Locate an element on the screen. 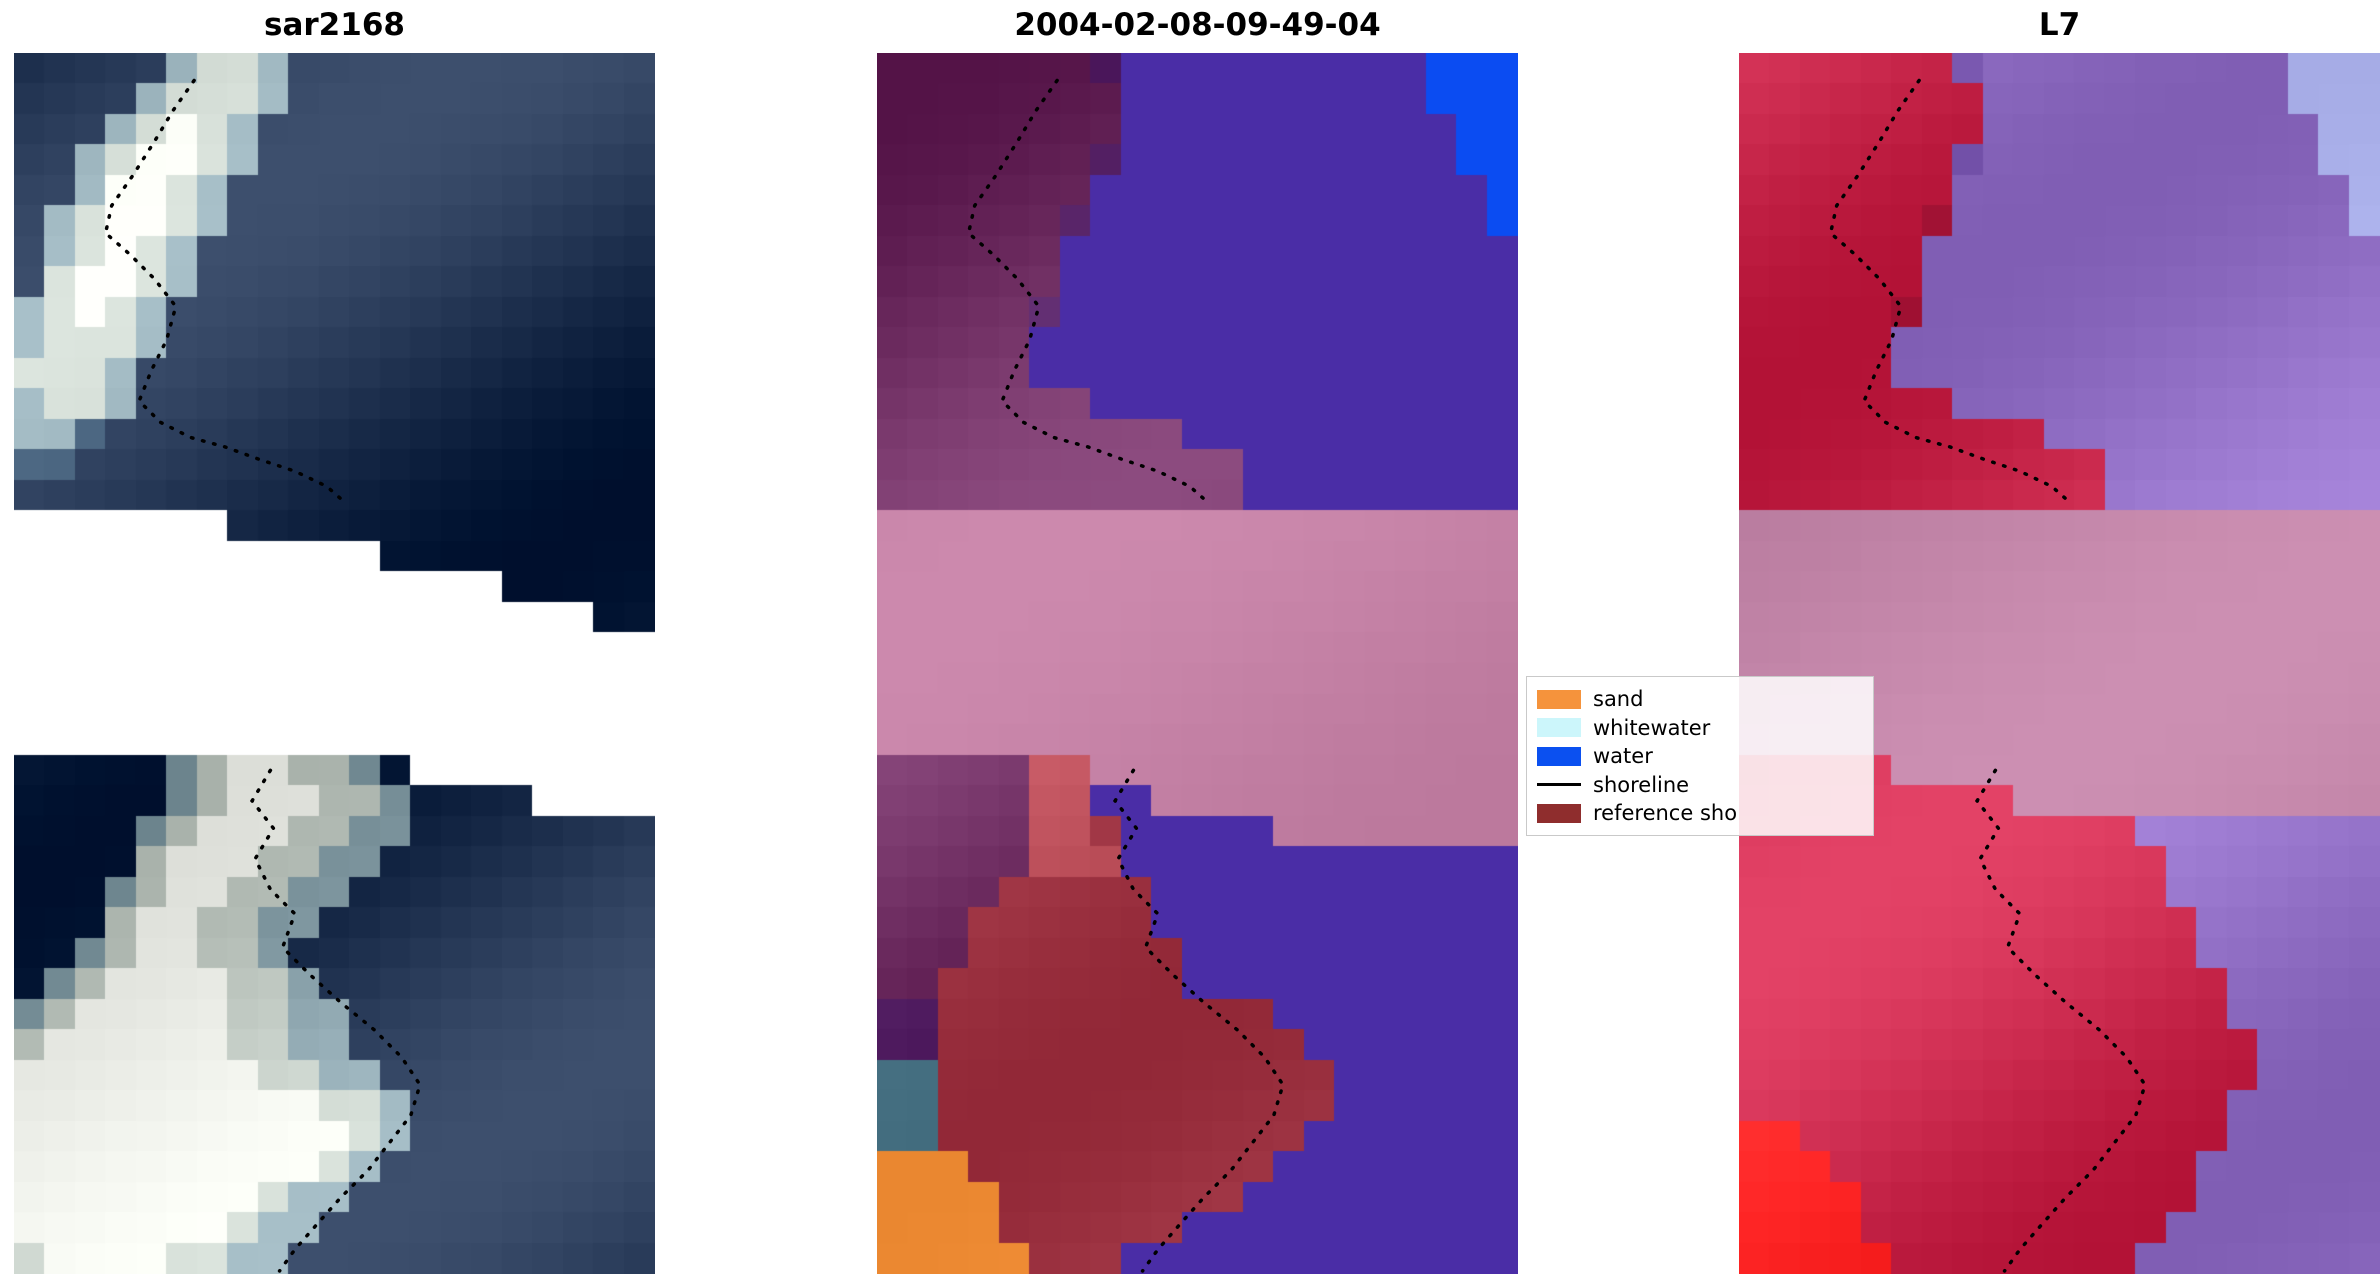 This screenshot has width=2380, height=1283. legend-item-water: water is located at coordinates (1700, 756).